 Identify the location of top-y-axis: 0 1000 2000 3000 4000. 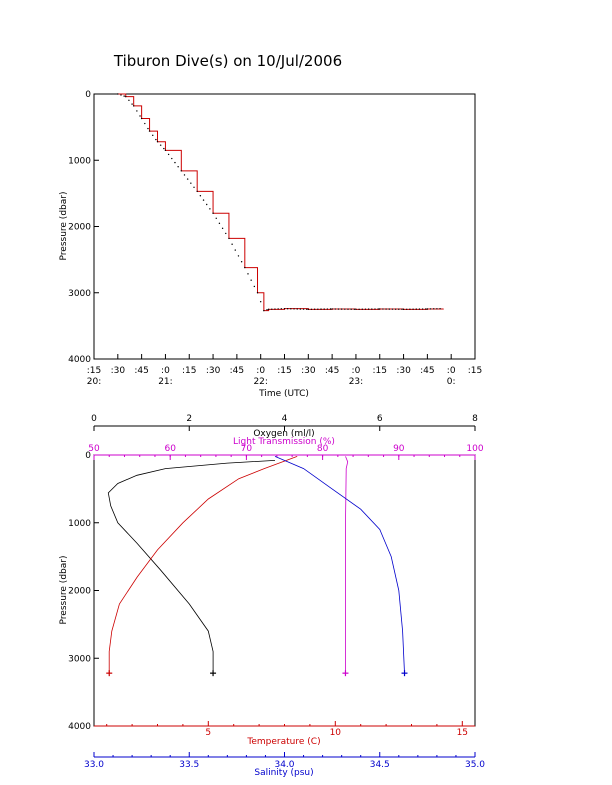
(83, 227).